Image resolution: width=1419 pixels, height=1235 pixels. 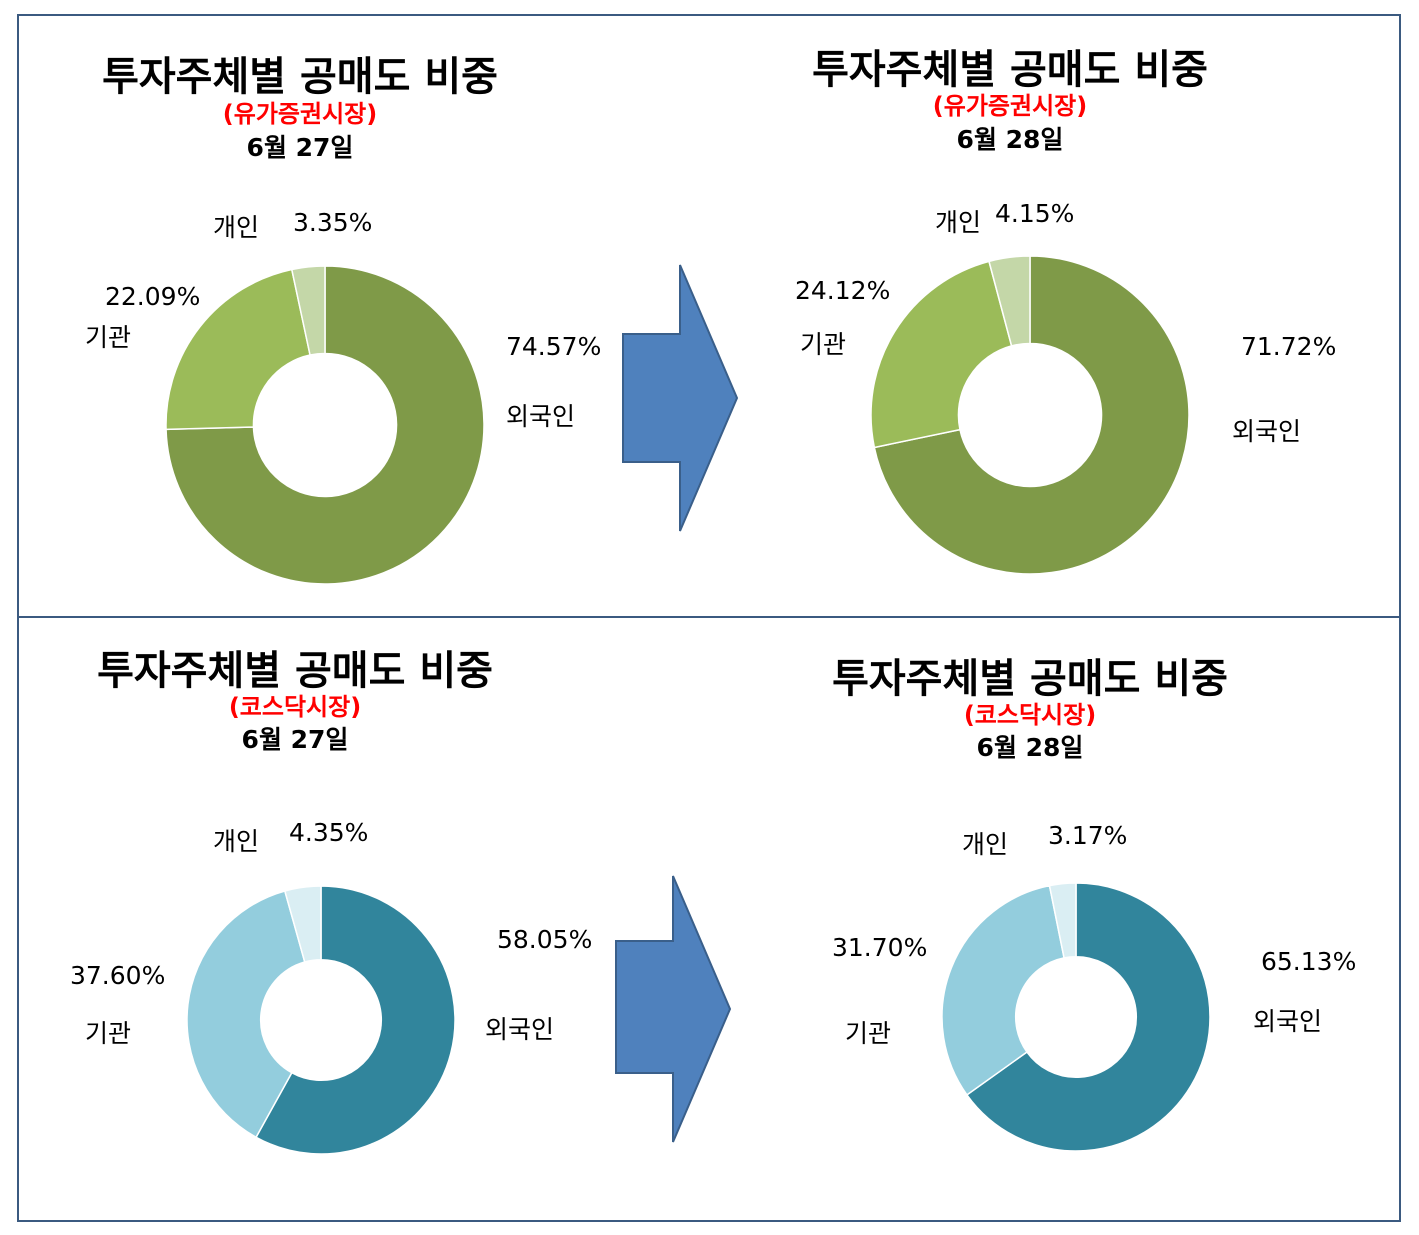 I want to click on slice-value-foreign: 71.72%, so click(x=1289, y=346).